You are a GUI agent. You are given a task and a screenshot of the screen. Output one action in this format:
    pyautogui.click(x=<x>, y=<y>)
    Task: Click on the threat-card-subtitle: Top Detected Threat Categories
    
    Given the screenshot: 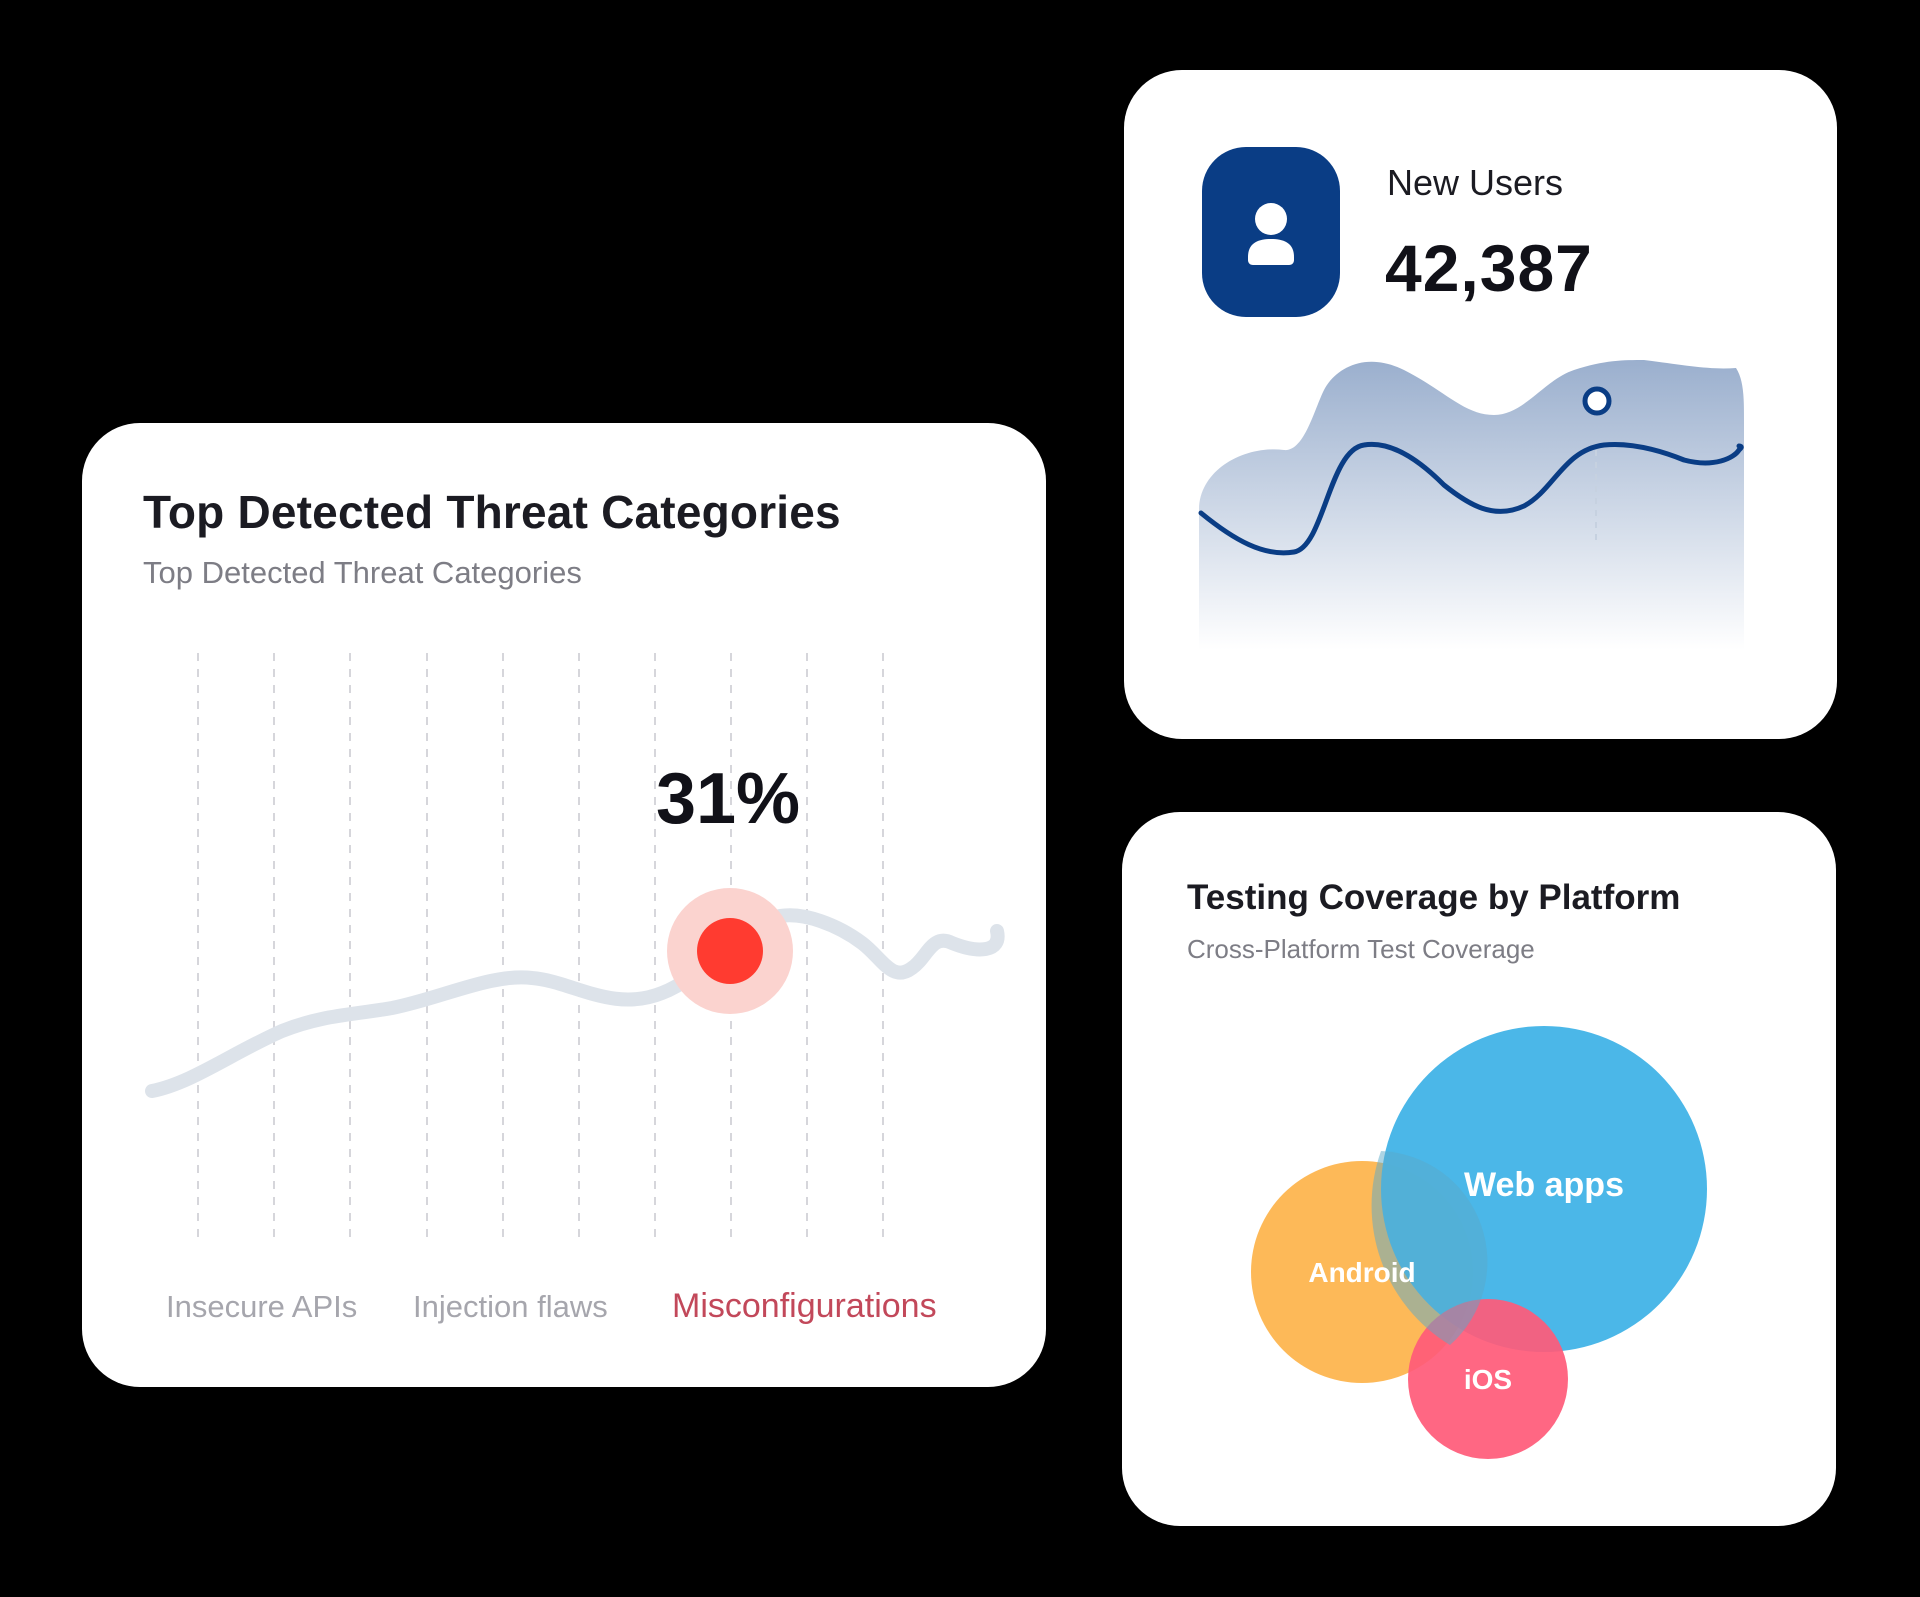 What is the action you would take?
    pyautogui.click(x=362, y=572)
    